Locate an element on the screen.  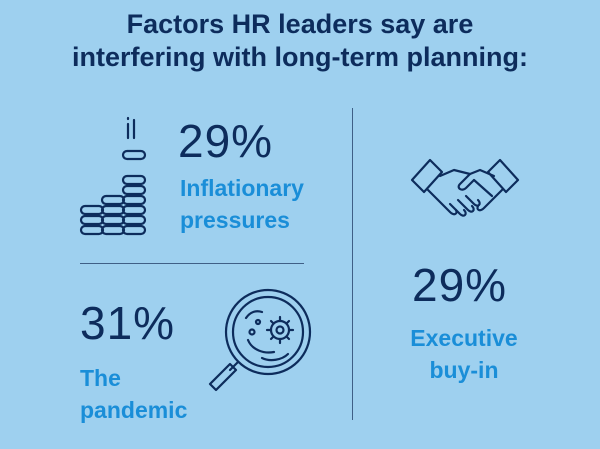
stat-executive-value: 29% is located at coordinates (460, 285).